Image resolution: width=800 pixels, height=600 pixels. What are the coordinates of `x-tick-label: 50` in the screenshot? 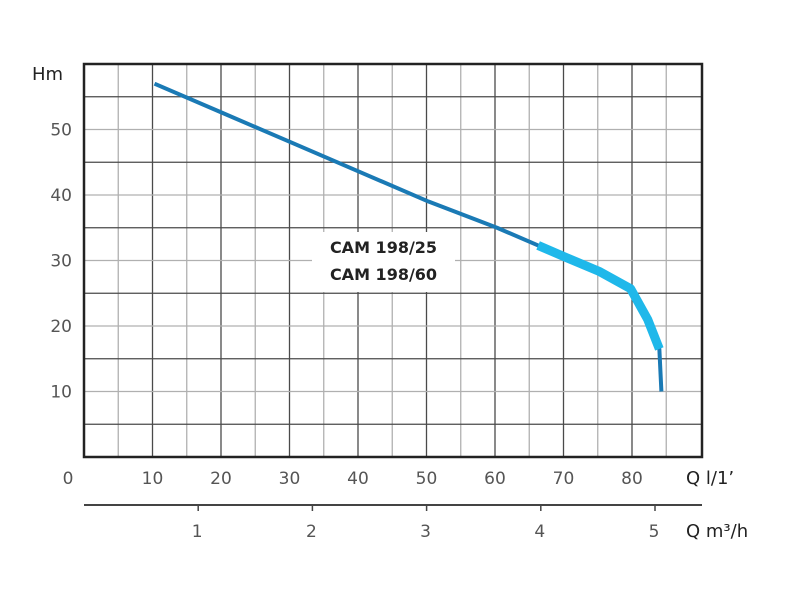 It's located at (427, 479).